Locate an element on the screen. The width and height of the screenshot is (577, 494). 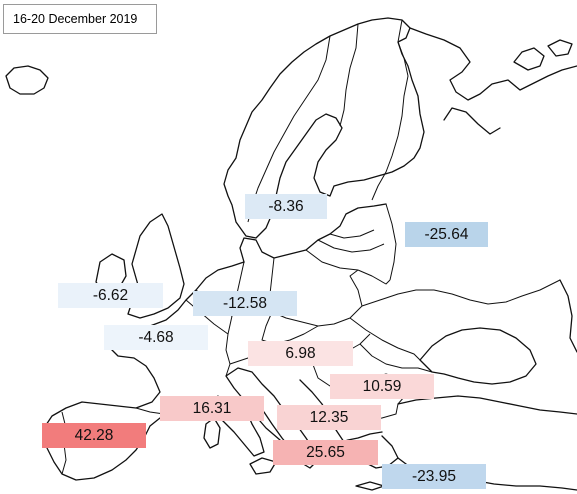
border-romania is located at coordinates (396, 358).